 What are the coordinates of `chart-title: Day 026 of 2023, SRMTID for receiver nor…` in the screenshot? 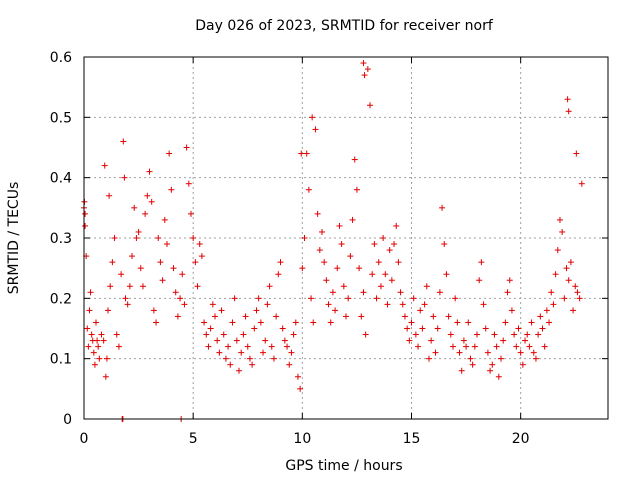 It's located at (344, 26).